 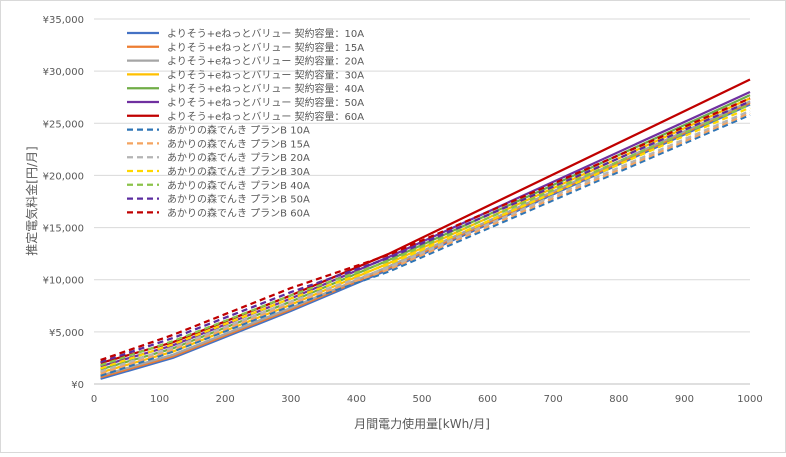 What do you see at coordinates (66, 333) in the screenshot?
I see `y-tick-label: ¥5,000` at bounding box center [66, 333].